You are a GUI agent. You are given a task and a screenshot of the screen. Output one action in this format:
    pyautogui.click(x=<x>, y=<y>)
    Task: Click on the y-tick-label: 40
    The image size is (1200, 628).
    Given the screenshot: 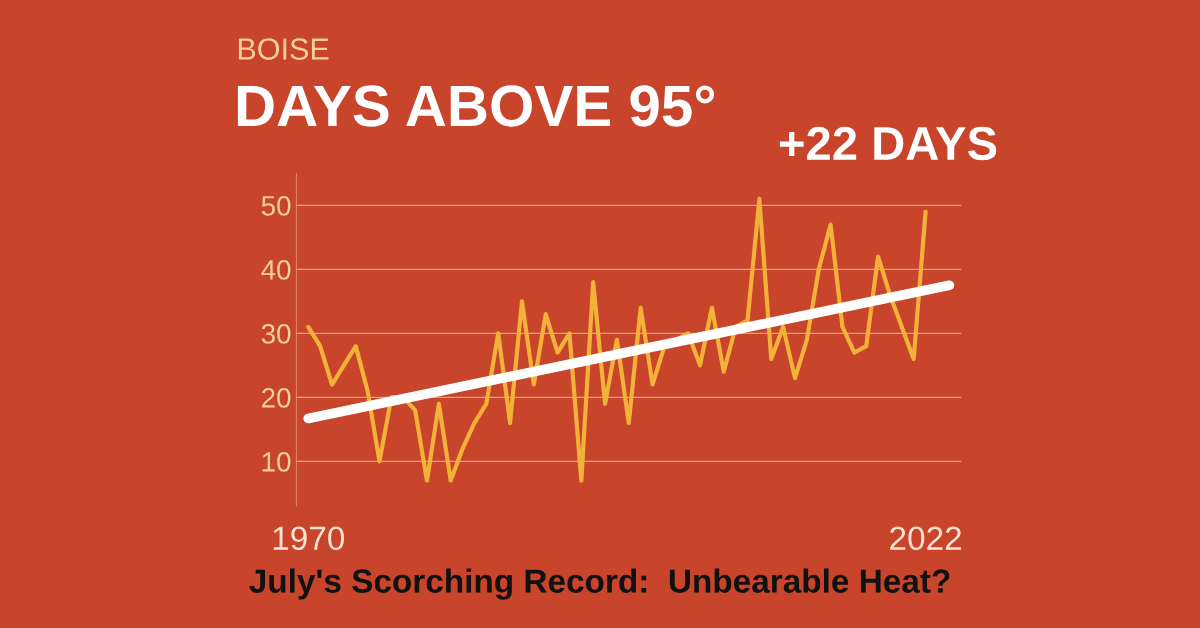 What is the action you would take?
    pyautogui.click(x=276, y=270)
    